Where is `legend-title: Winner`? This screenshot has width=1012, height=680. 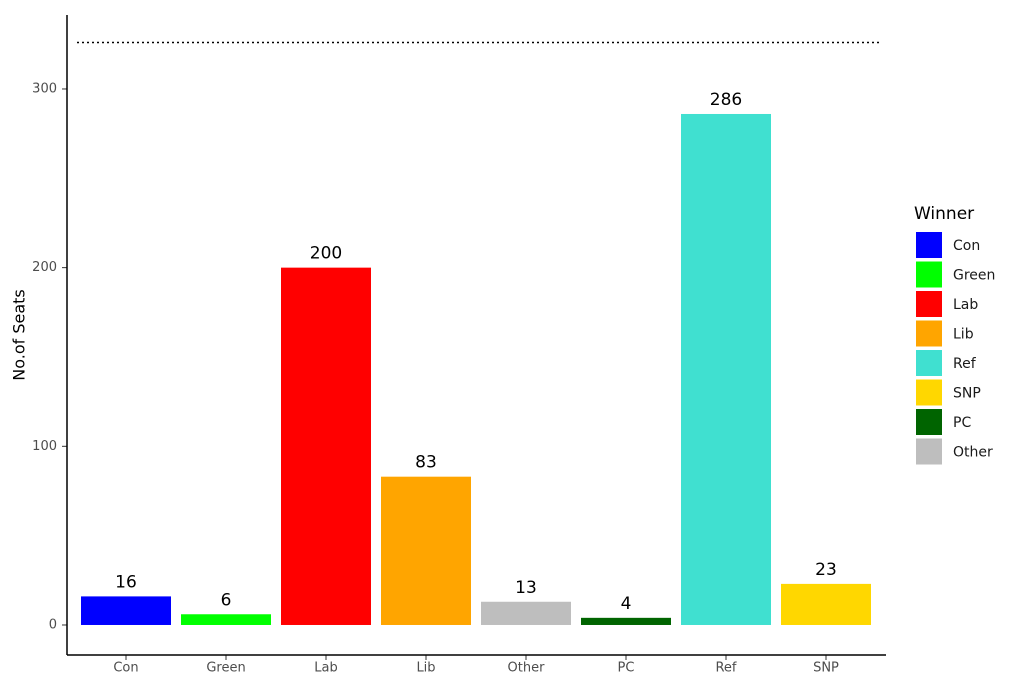
legend-title: Winner is located at coordinates (944, 214).